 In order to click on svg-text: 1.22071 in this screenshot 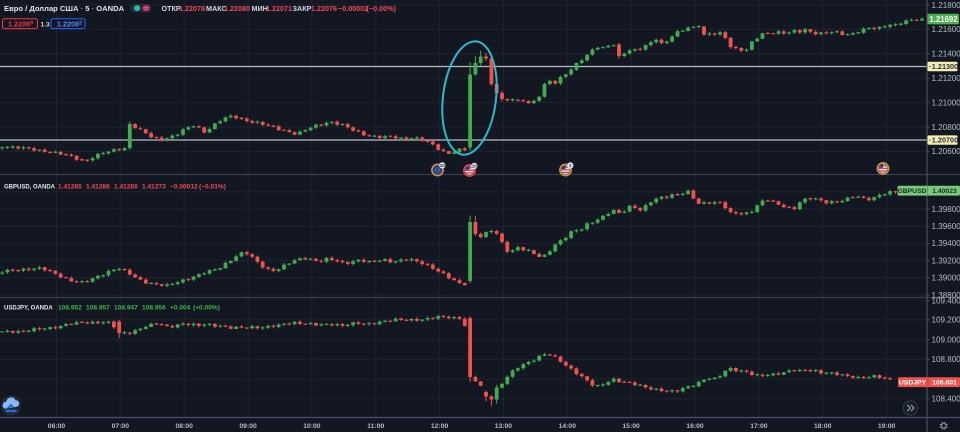, I will do `click(279, 8)`.